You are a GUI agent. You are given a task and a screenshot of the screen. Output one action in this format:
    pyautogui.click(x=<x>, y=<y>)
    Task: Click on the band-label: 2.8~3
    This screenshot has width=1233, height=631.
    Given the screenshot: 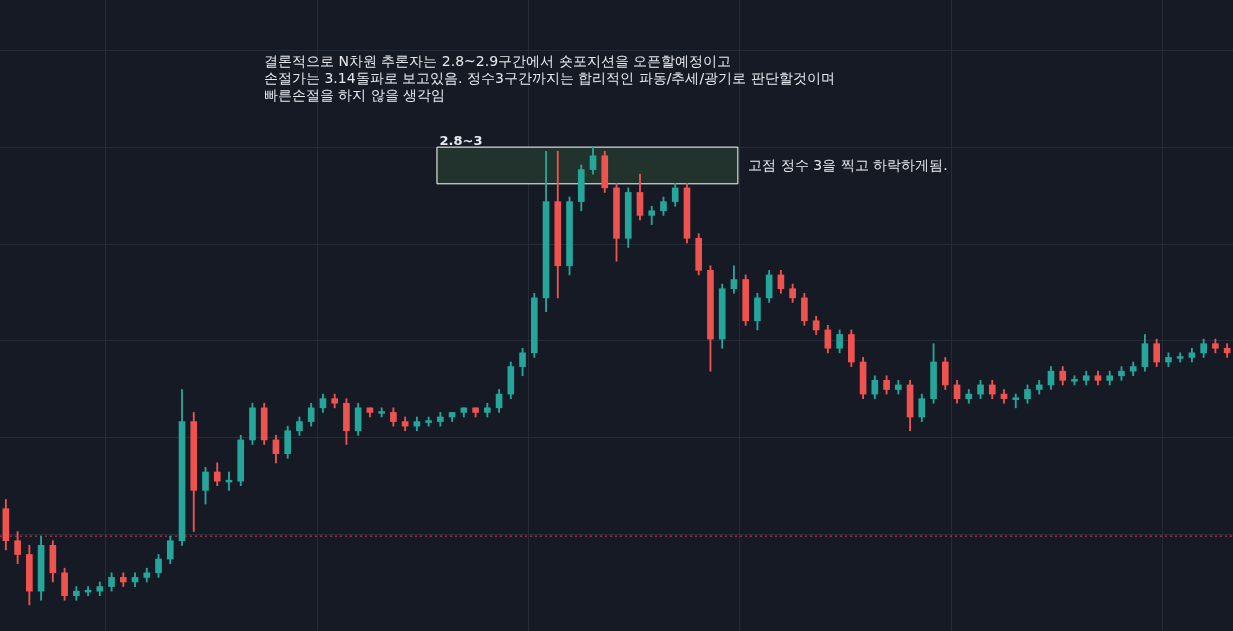 What is the action you would take?
    pyautogui.click(x=461, y=140)
    